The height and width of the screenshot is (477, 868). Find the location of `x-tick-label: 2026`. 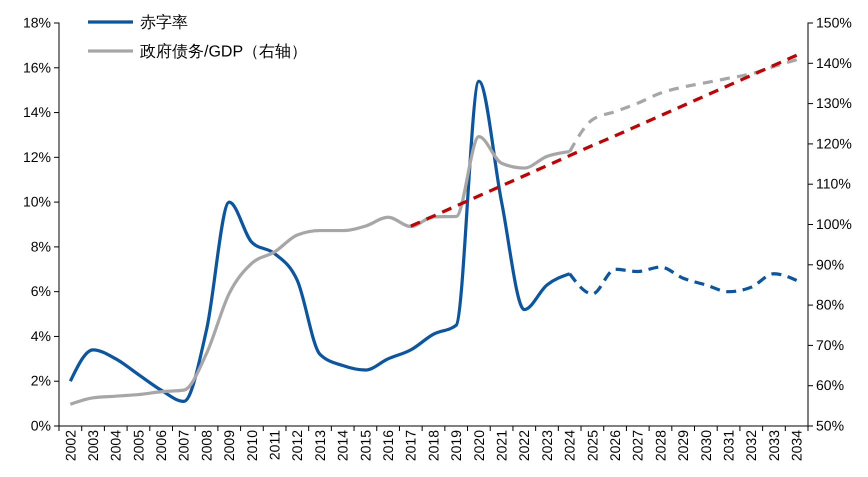

x-tick-label: 2026 is located at coordinates (614, 446).